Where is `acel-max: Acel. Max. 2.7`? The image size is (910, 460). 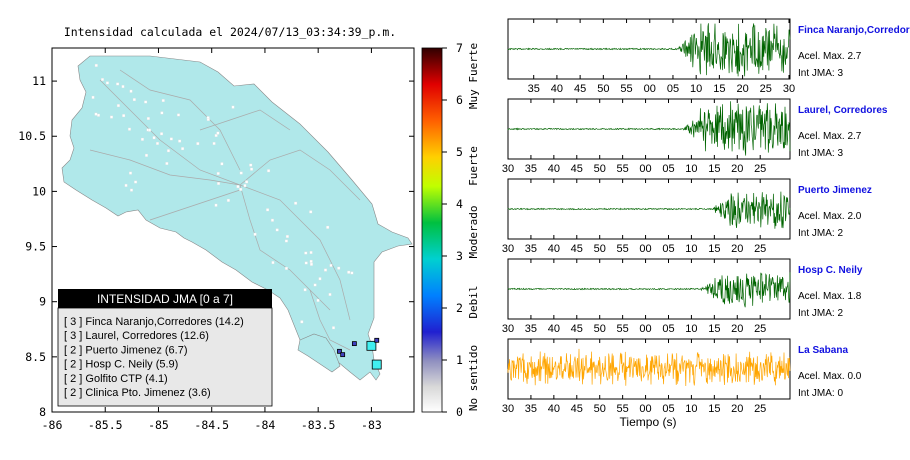 acel-max: Acel. Max. 2.7 is located at coordinates (830, 136).